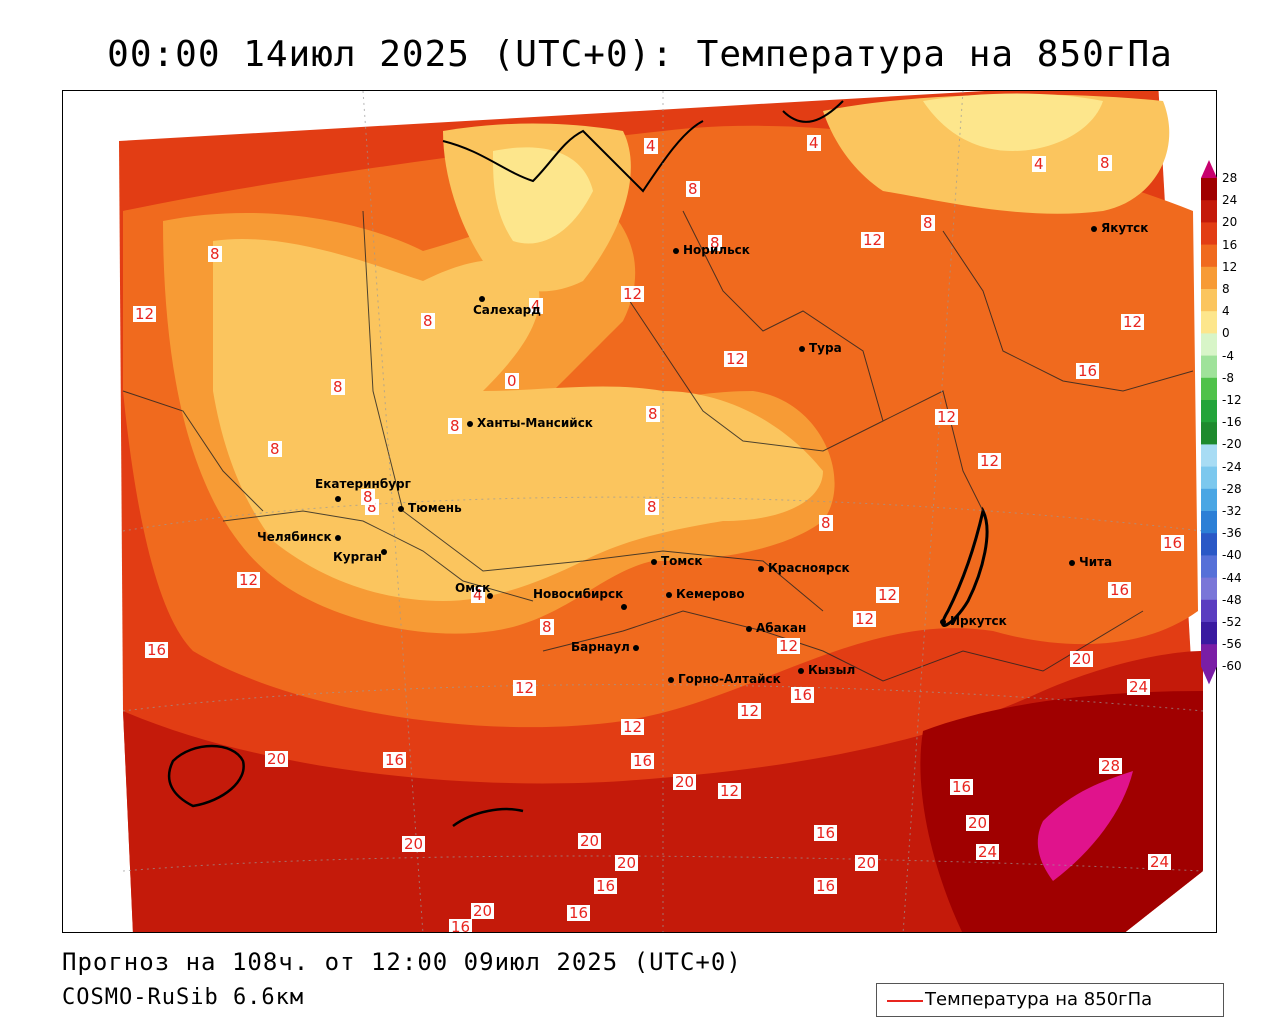 The height and width of the screenshot is (1024, 1280). I want to click on line-key: Температура на 850гПа, so click(1050, 1000).